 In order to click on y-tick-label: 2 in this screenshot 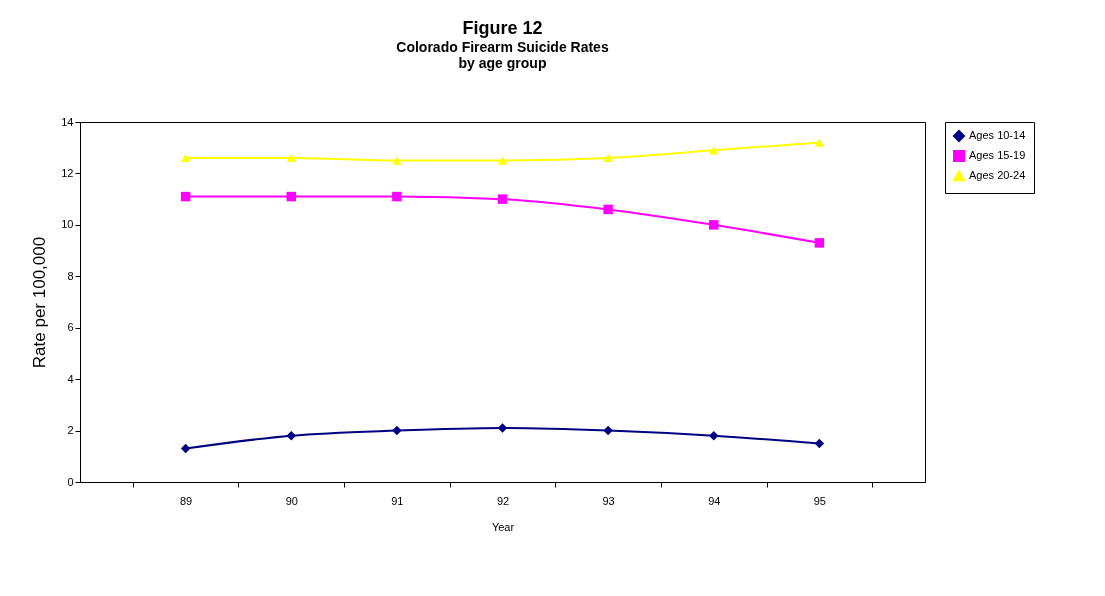, I will do `click(70, 430)`.